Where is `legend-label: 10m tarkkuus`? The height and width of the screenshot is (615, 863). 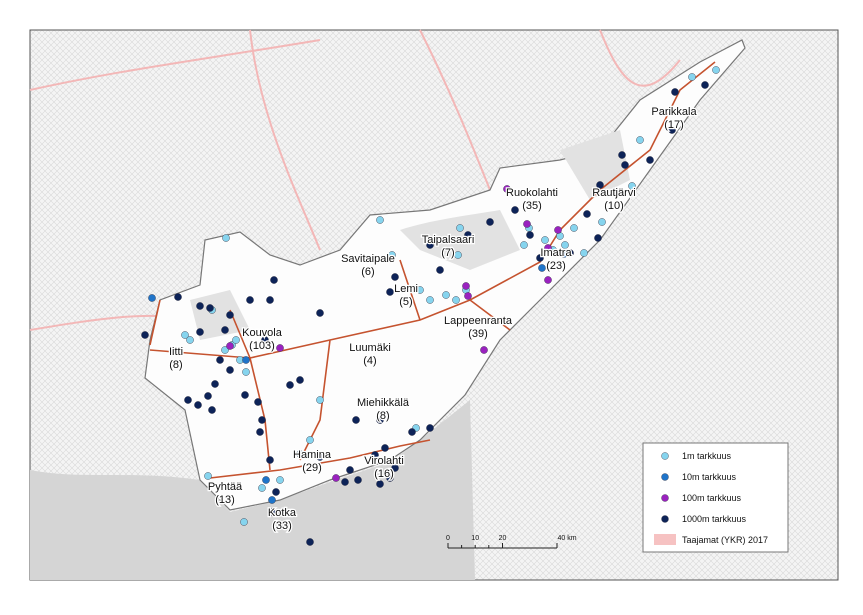 legend-label: 10m tarkkuus is located at coordinates (709, 477).